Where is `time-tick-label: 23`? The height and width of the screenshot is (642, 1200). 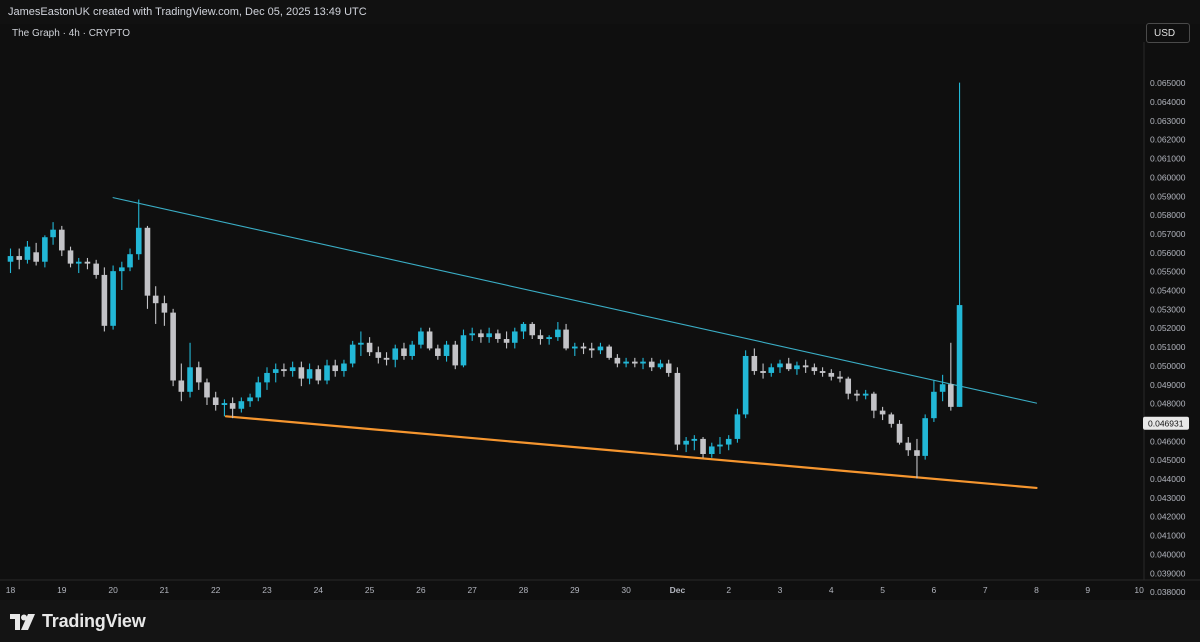 time-tick-label: 23 is located at coordinates (267, 590).